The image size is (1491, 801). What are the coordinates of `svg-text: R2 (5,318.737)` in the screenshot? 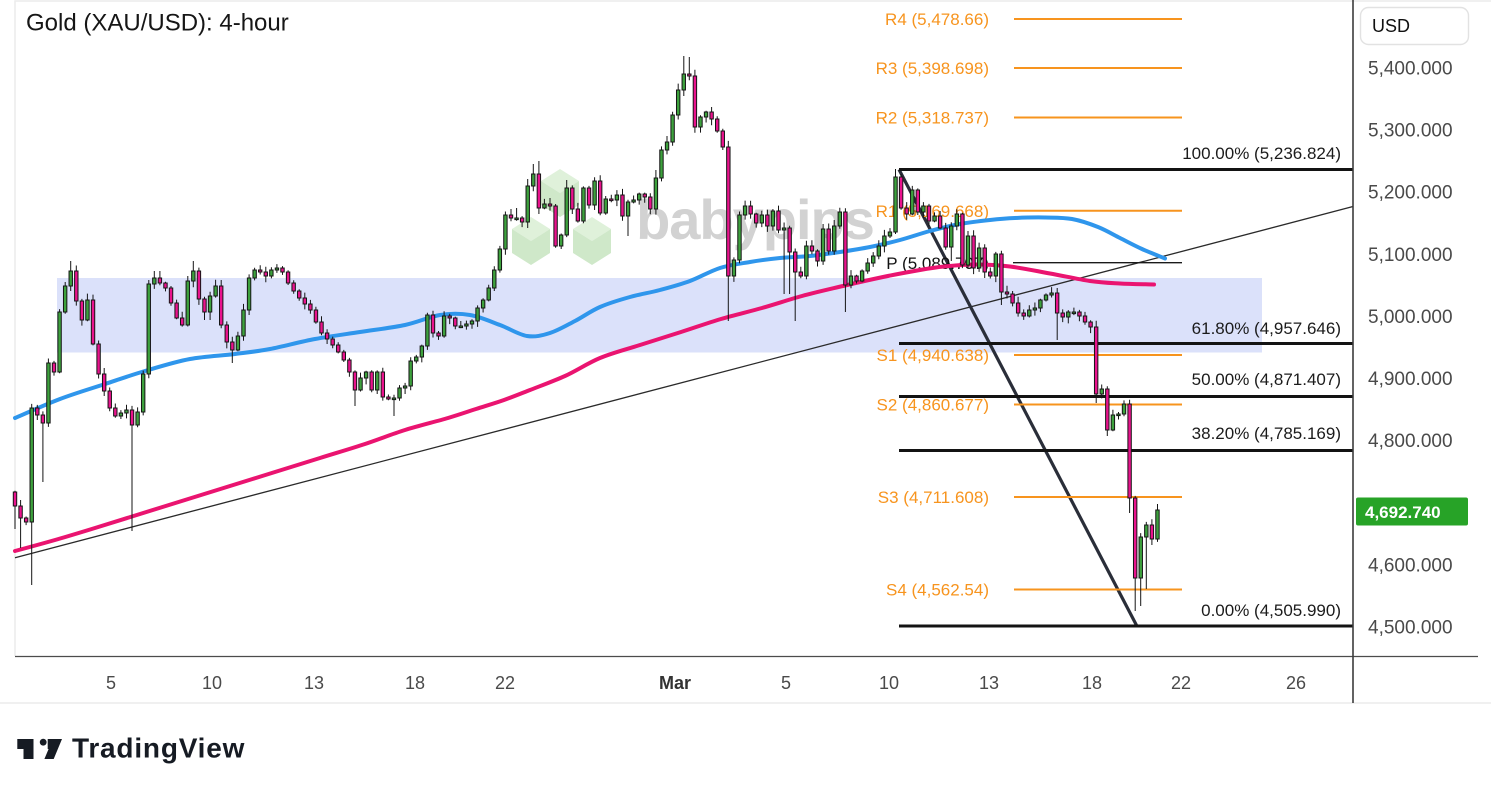 It's located at (932, 118).